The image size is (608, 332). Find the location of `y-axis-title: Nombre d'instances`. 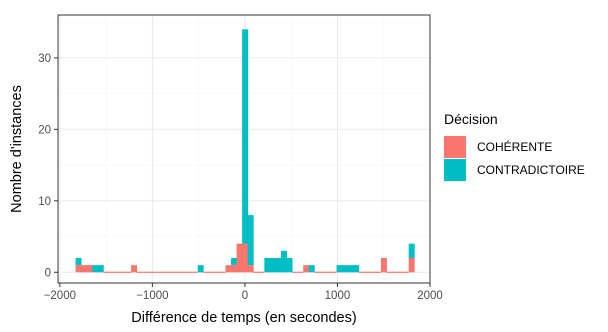

y-axis-title: Nombre d'instances is located at coordinates (17, 149).